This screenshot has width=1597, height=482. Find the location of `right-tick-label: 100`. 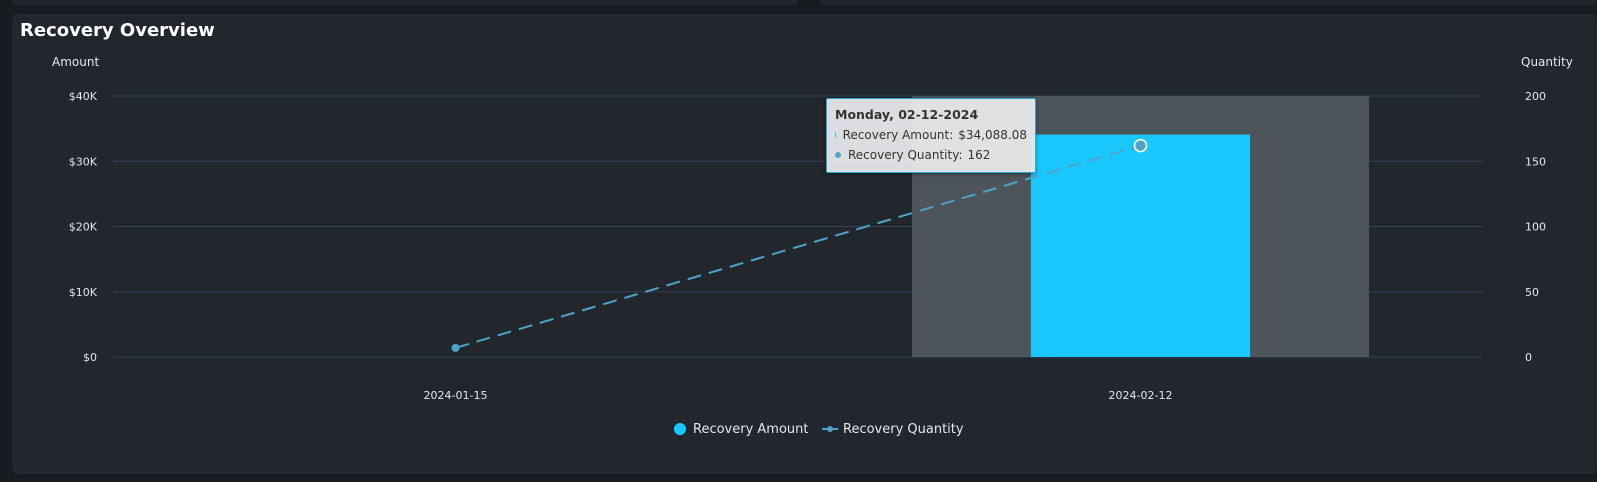

right-tick-label: 100 is located at coordinates (1535, 227).